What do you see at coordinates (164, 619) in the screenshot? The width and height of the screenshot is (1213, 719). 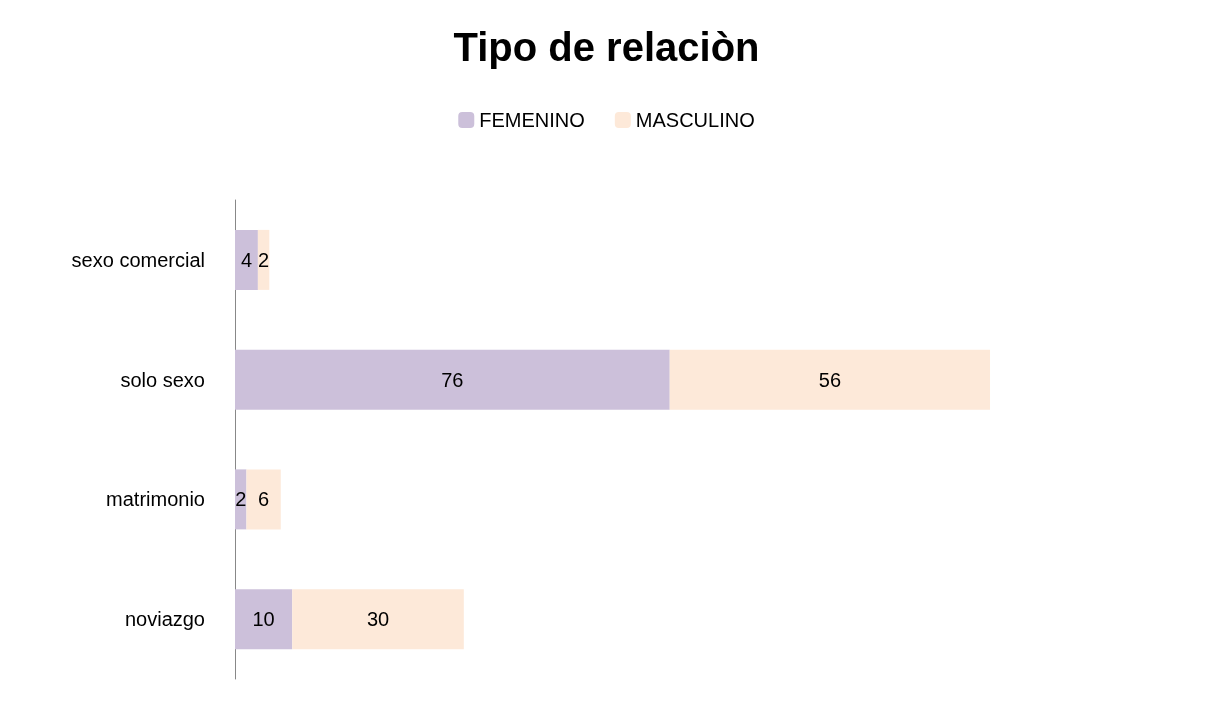 I see `y-tick-label: noviazgo` at bounding box center [164, 619].